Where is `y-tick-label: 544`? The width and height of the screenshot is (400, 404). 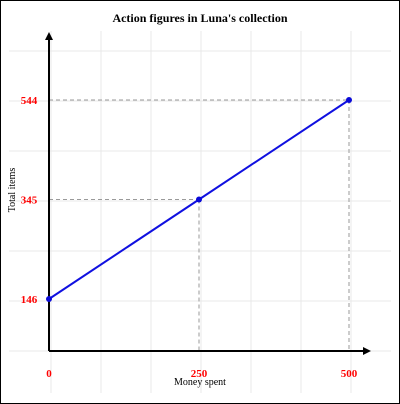
y-tick-label: 544 is located at coordinates (29, 101).